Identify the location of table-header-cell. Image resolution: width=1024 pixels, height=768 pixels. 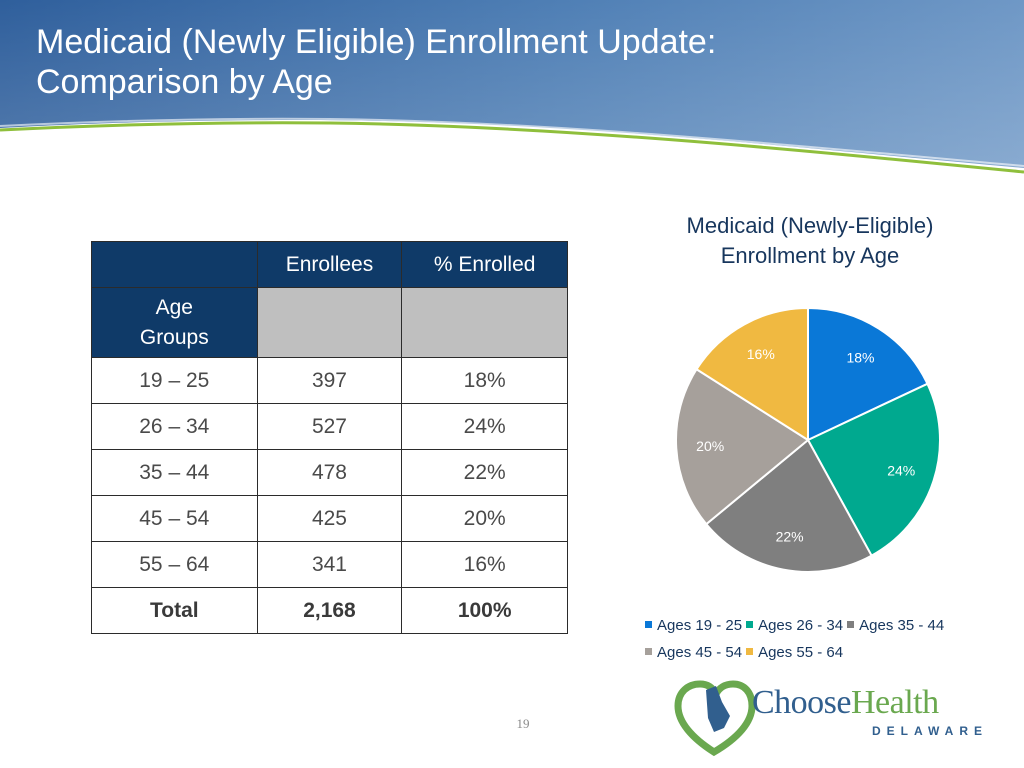
(174, 264).